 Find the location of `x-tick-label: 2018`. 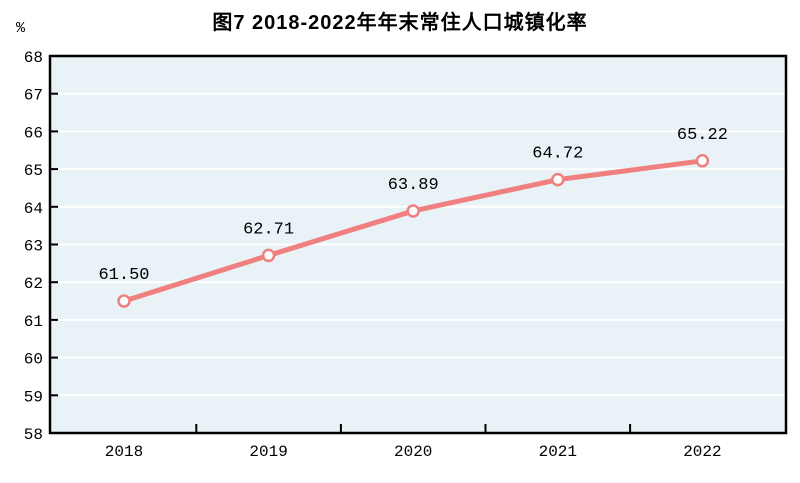

x-tick-label: 2018 is located at coordinates (124, 452).